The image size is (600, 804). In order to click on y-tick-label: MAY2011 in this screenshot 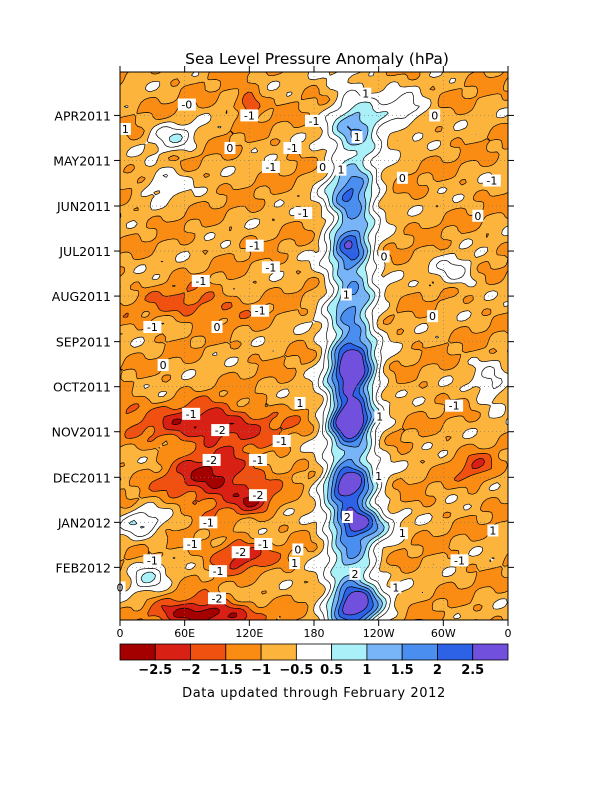, I will do `click(82, 160)`.